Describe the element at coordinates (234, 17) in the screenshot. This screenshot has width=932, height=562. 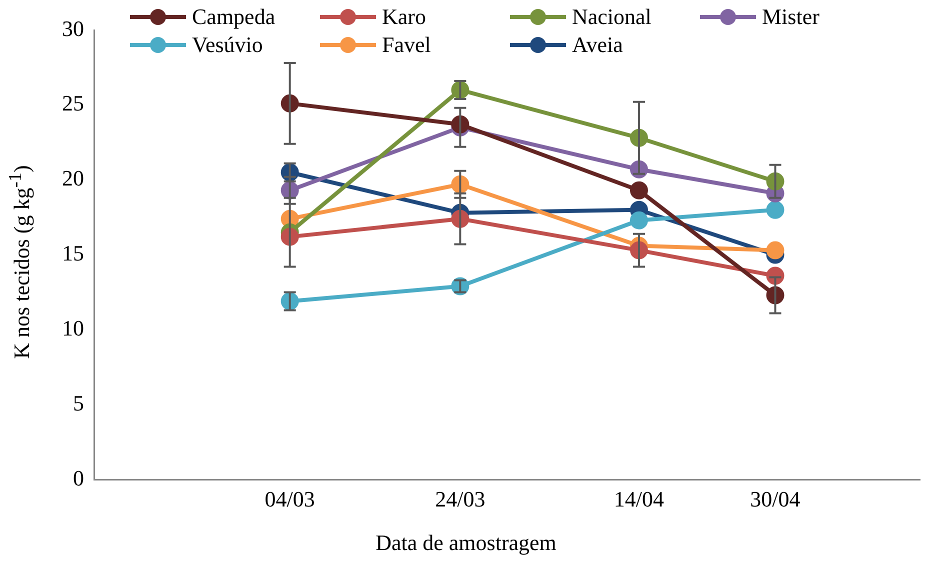
I see `legend-label: Campeda` at that location.